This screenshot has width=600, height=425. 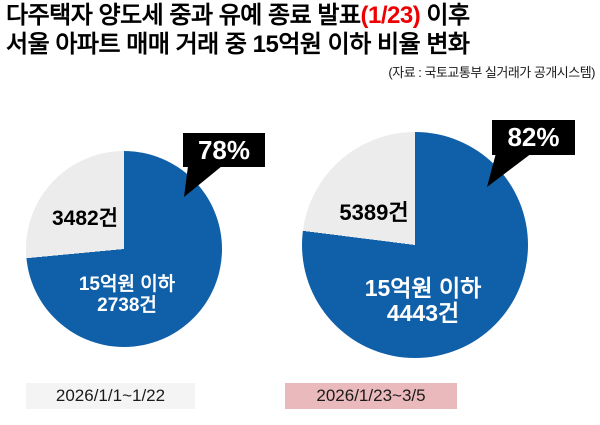 I want to click on title-line1-post: 이후, so click(x=445, y=15).